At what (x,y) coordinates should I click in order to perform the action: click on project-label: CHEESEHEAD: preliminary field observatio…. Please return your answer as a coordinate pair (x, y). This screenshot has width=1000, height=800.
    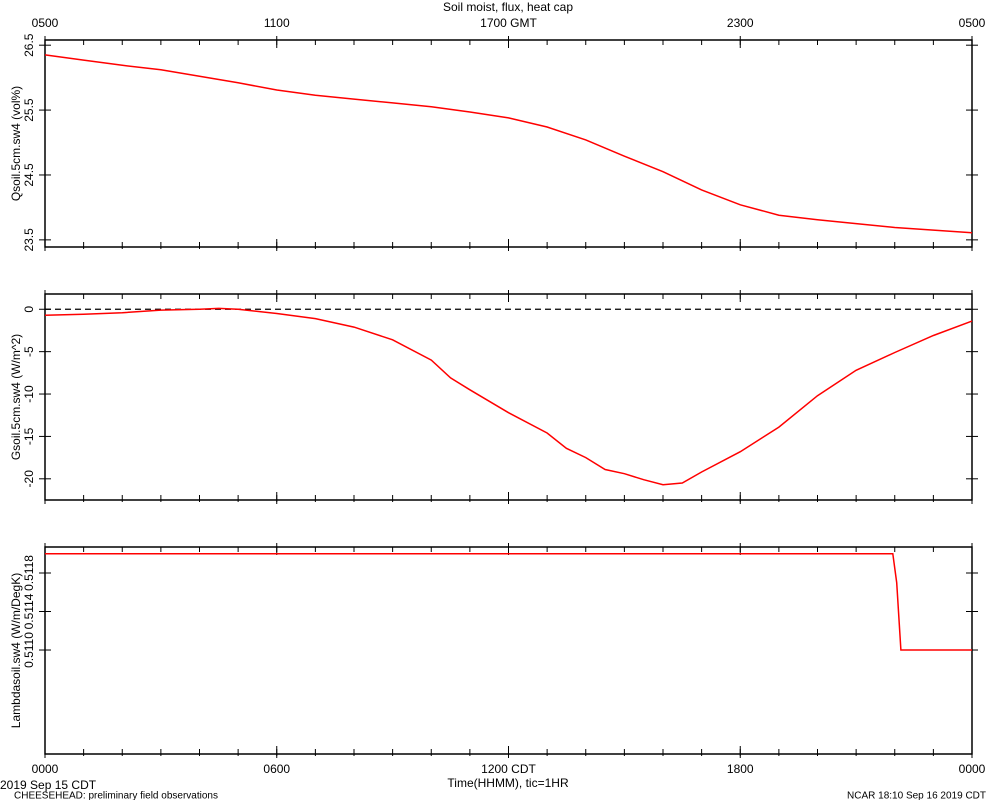
    Looking at the image, I should click on (116, 795).